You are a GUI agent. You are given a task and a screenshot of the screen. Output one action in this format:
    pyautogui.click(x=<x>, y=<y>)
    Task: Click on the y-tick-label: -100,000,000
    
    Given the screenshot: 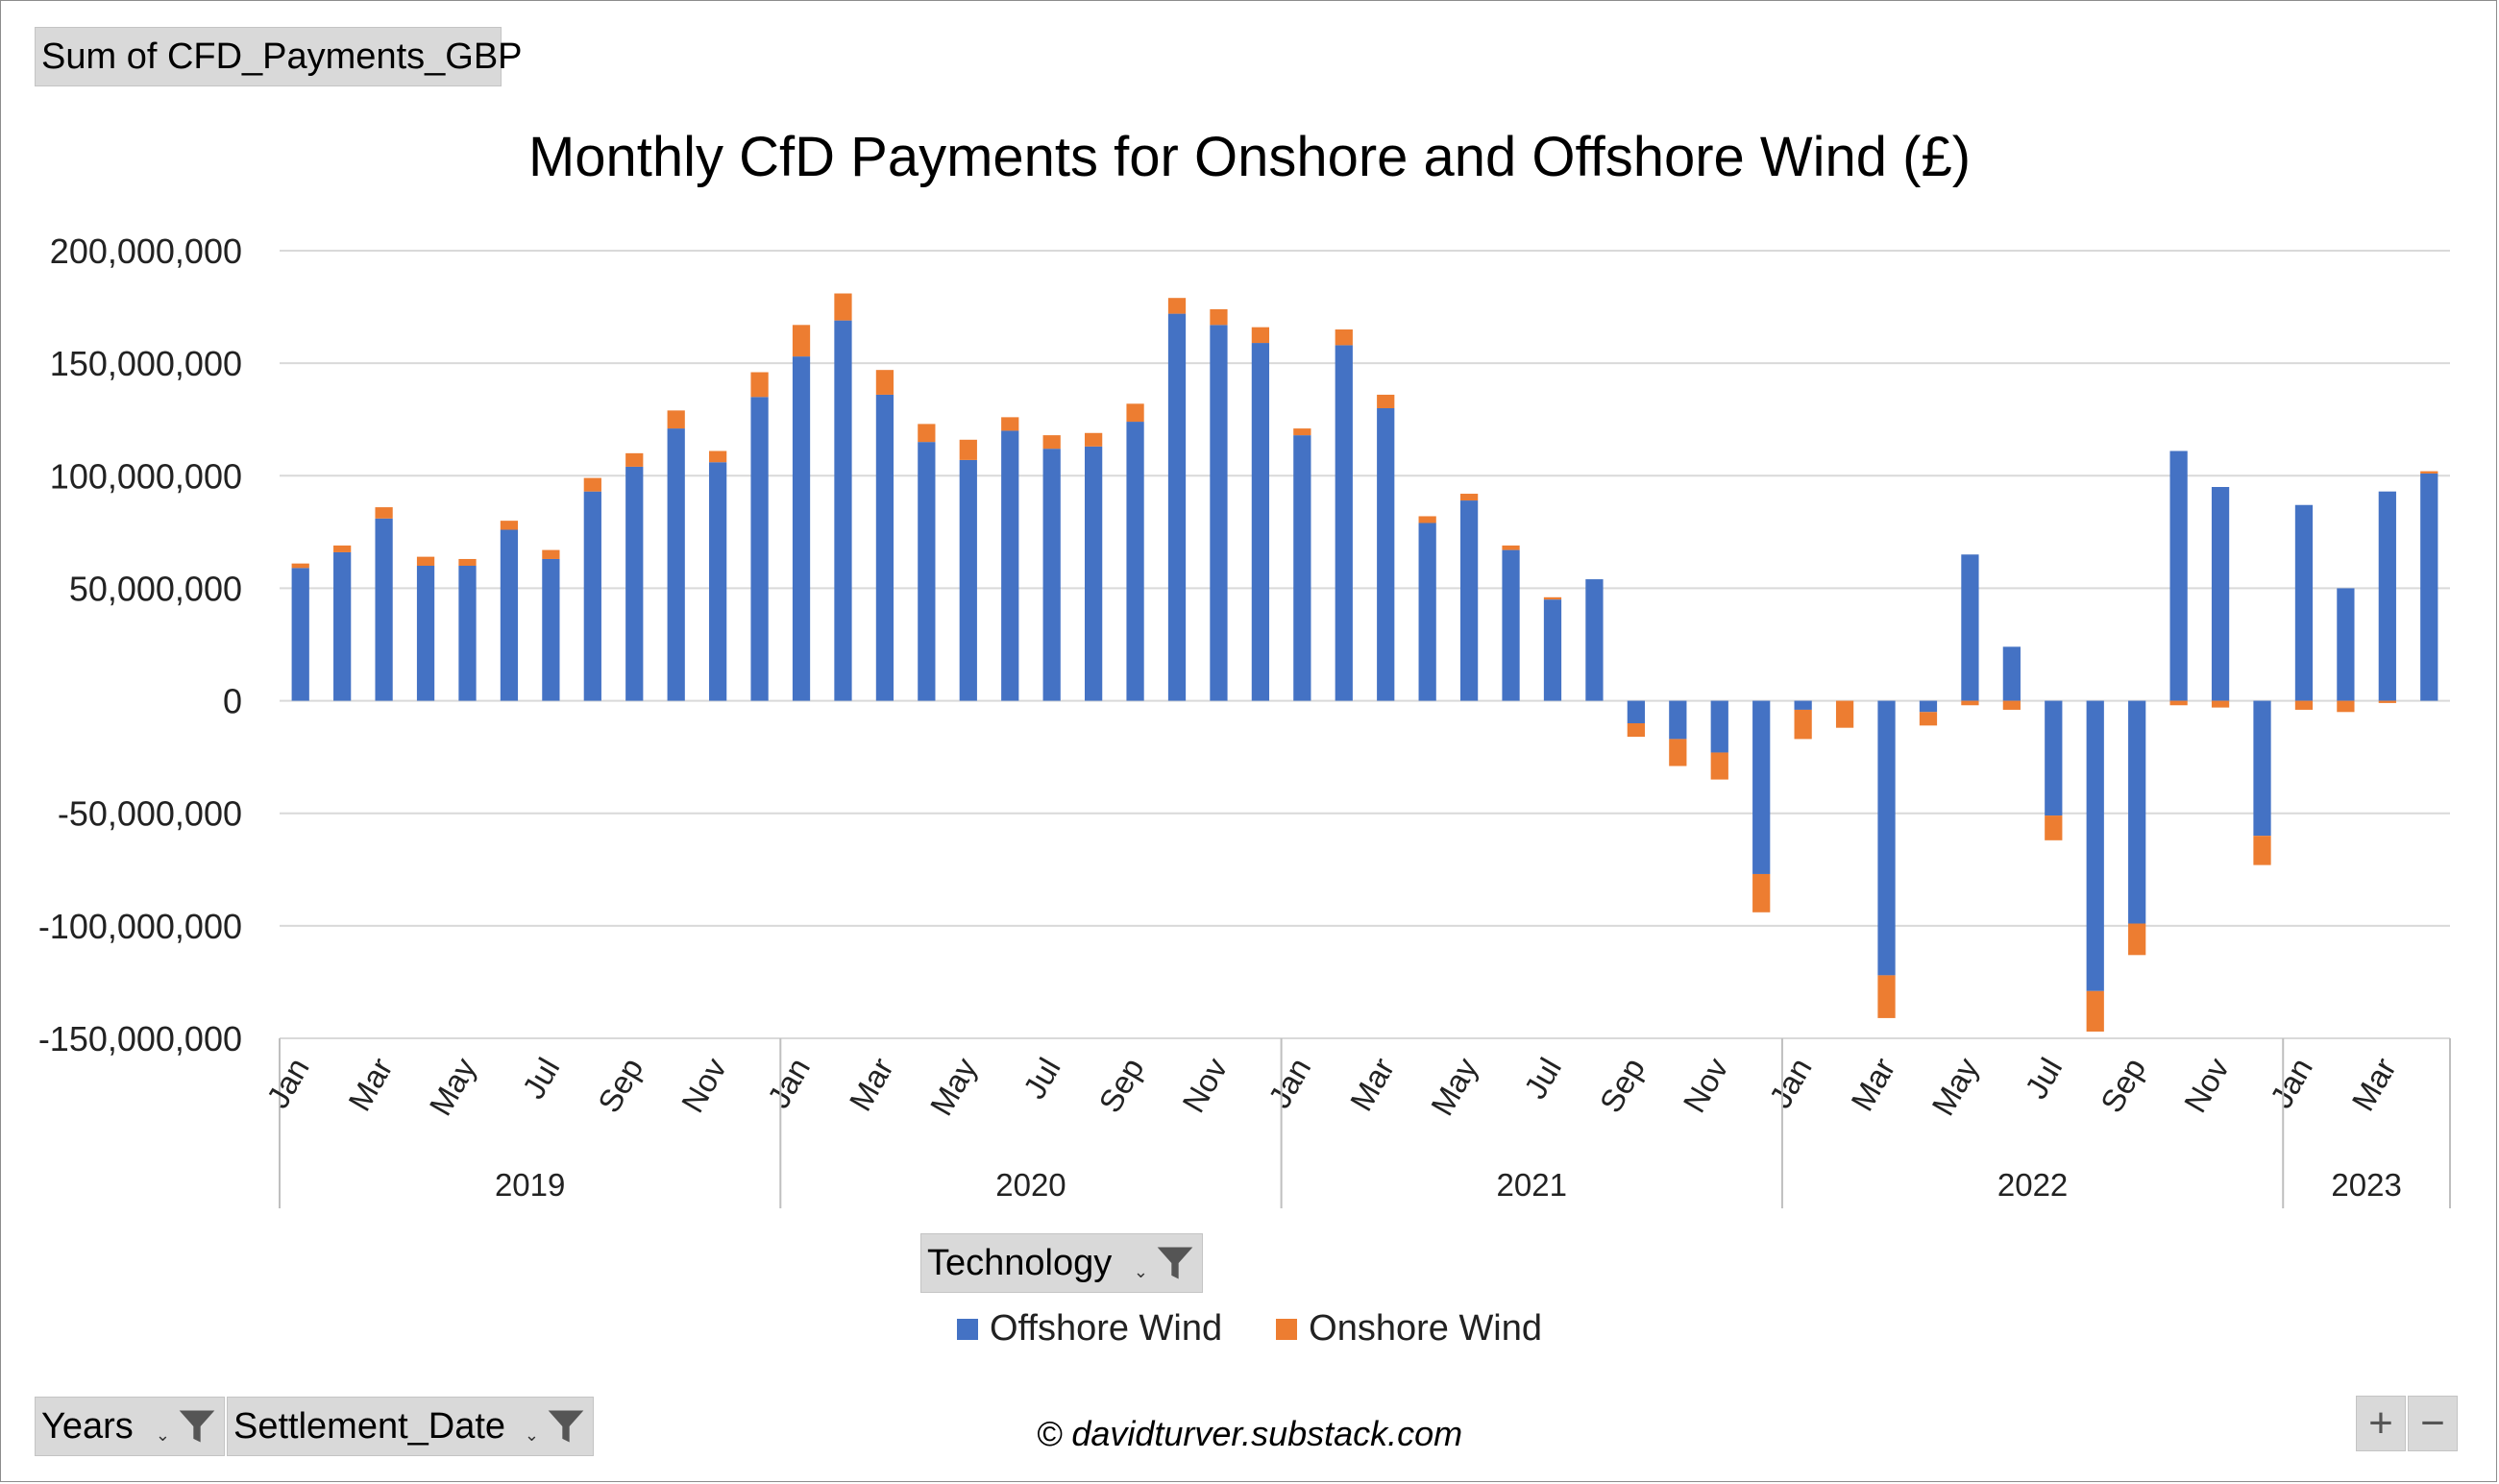 What is the action you would take?
    pyautogui.click(x=140, y=926)
    